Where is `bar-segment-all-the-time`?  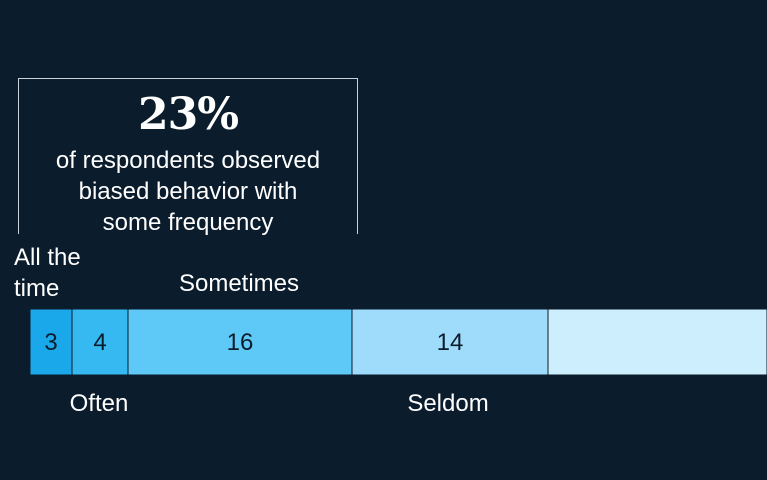 bar-segment-all-the-time is located at coordinates (51, 342).